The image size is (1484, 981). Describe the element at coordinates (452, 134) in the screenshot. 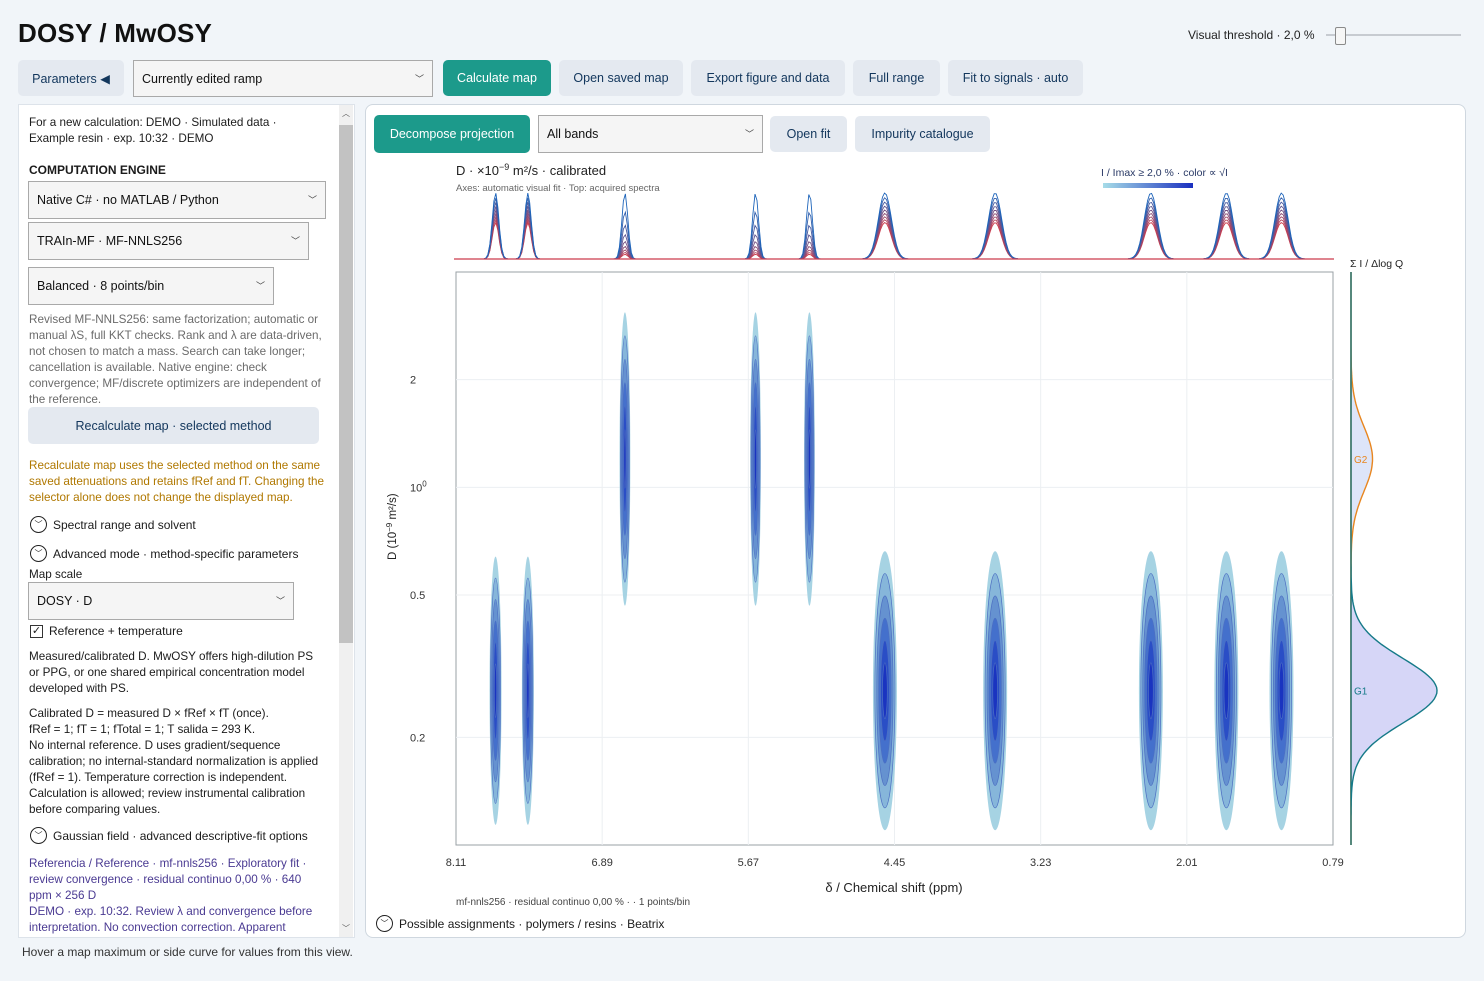

I see `decompose-projection-button: Decompose projection` at that location.